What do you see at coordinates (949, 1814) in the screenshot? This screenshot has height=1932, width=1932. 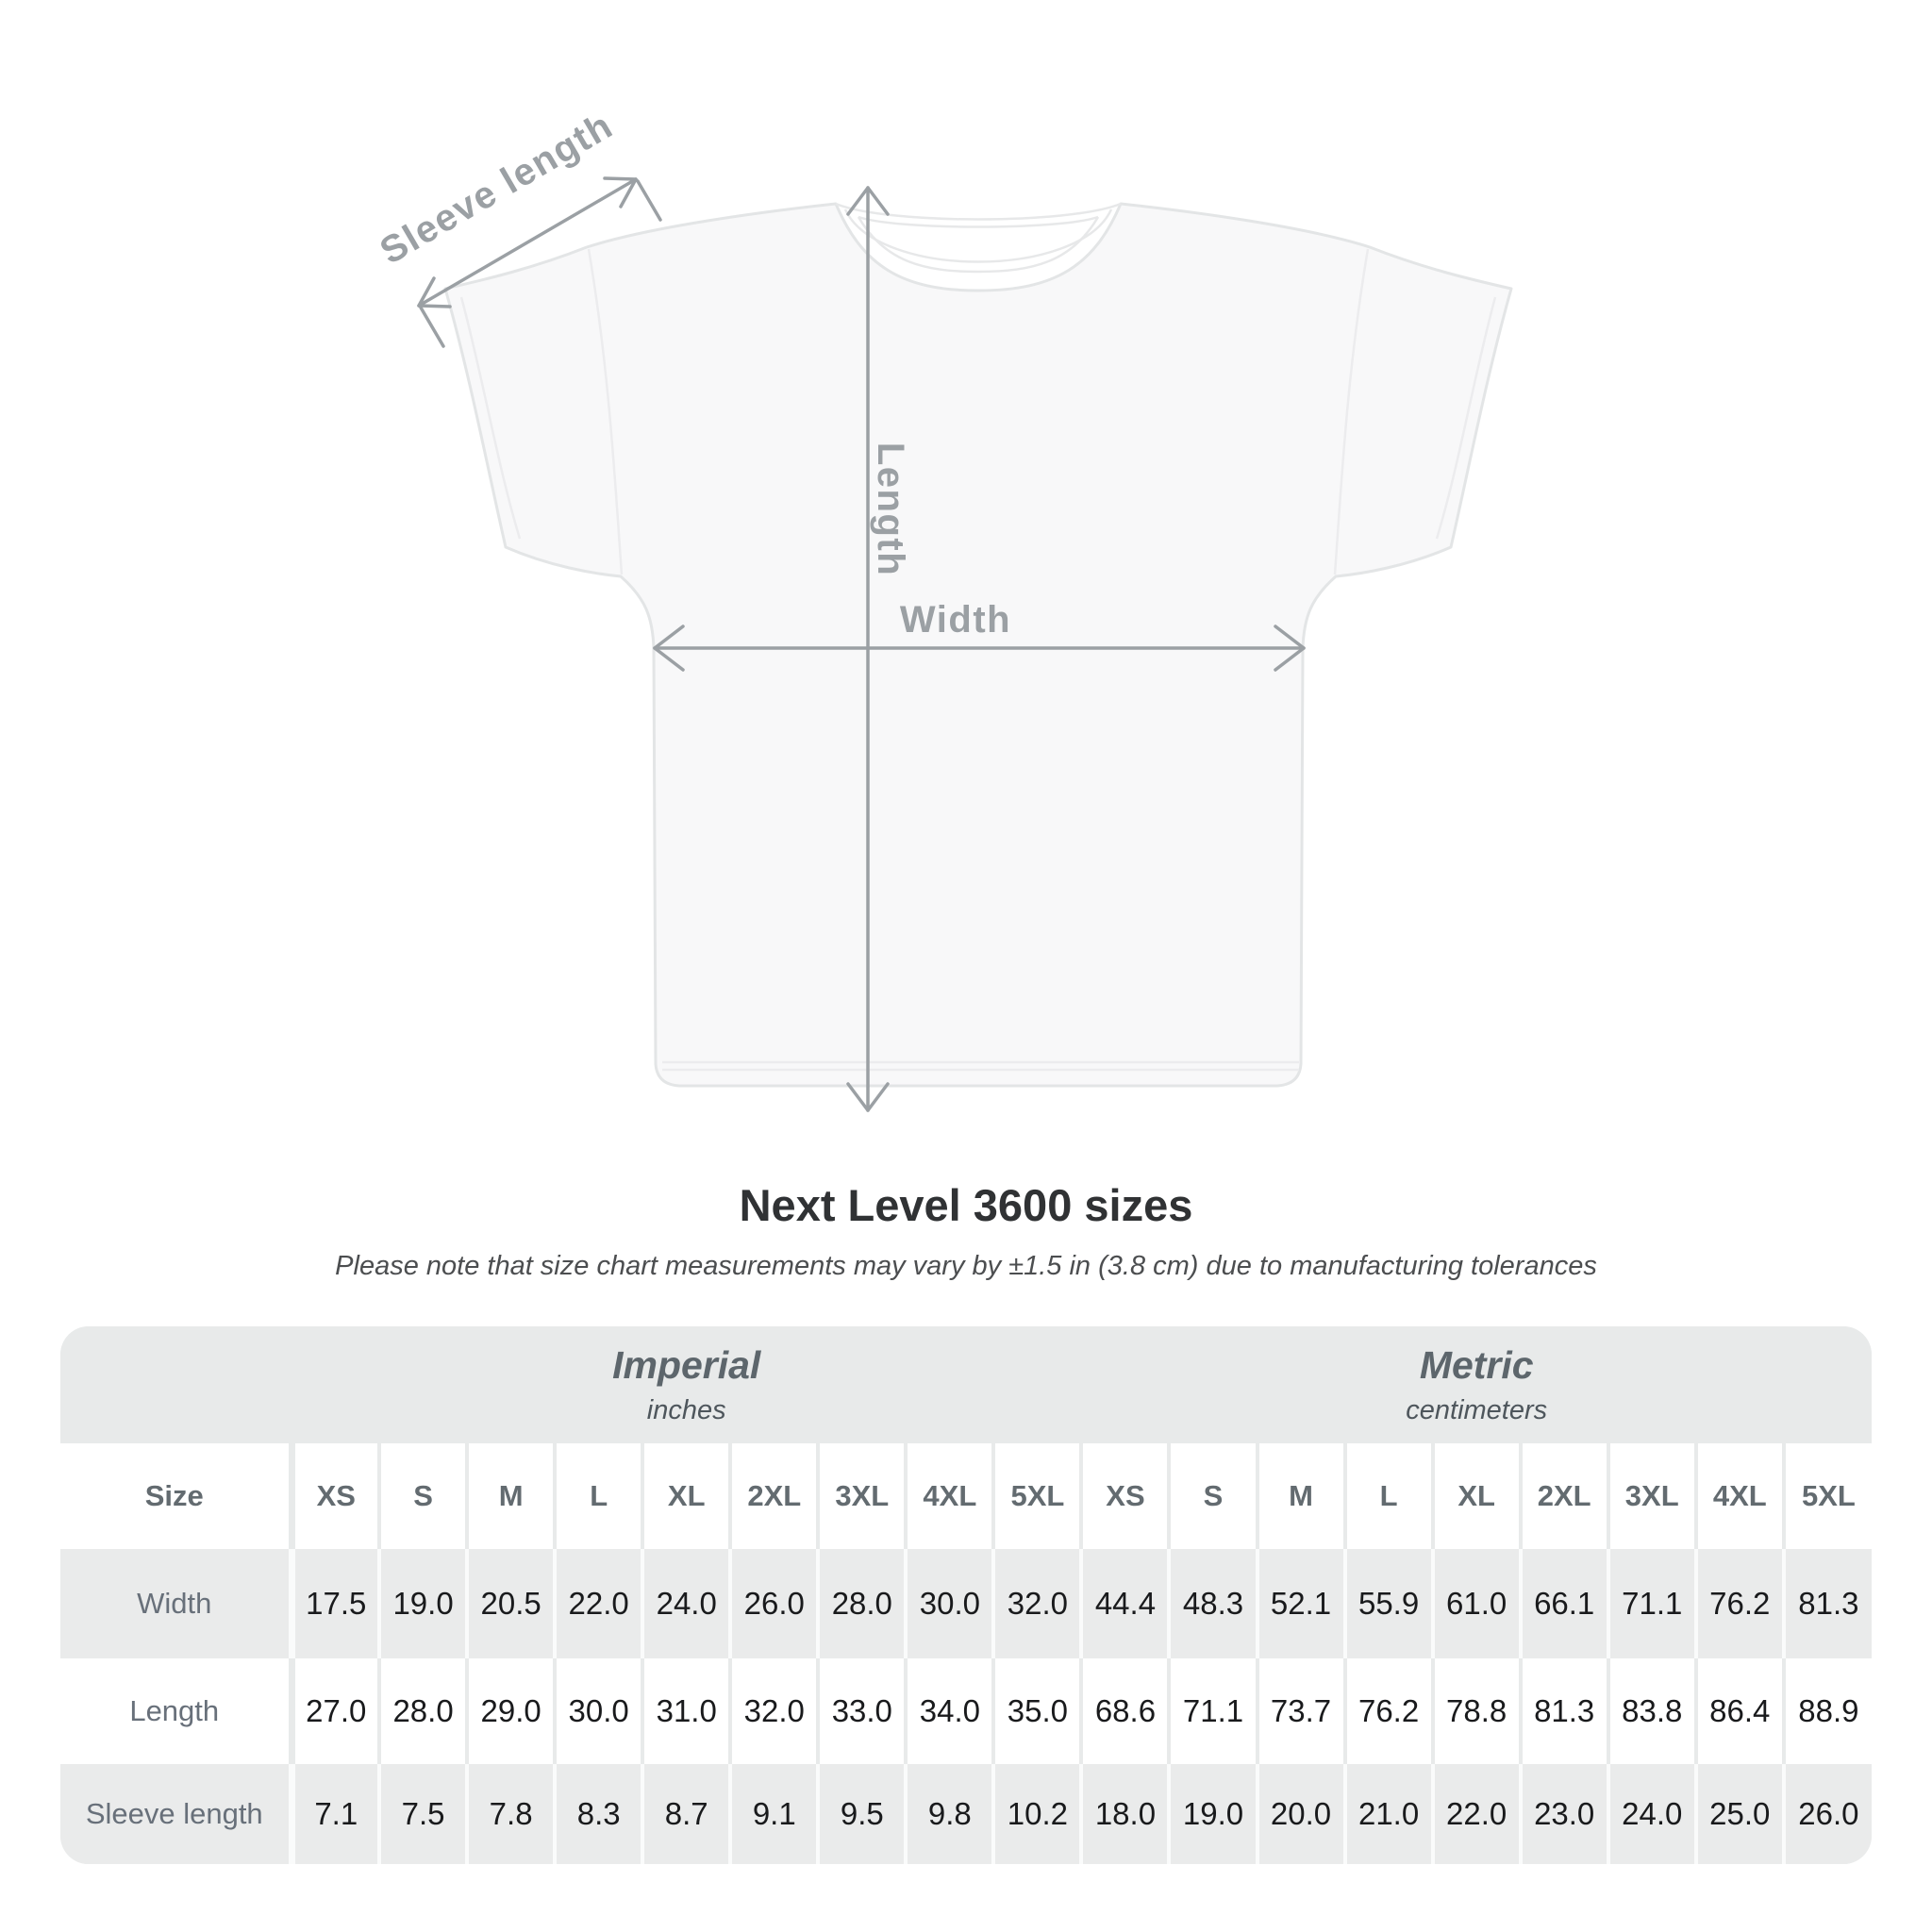 I see `value-cell-imperial: 9.8` at bounding box center [949, 1814].